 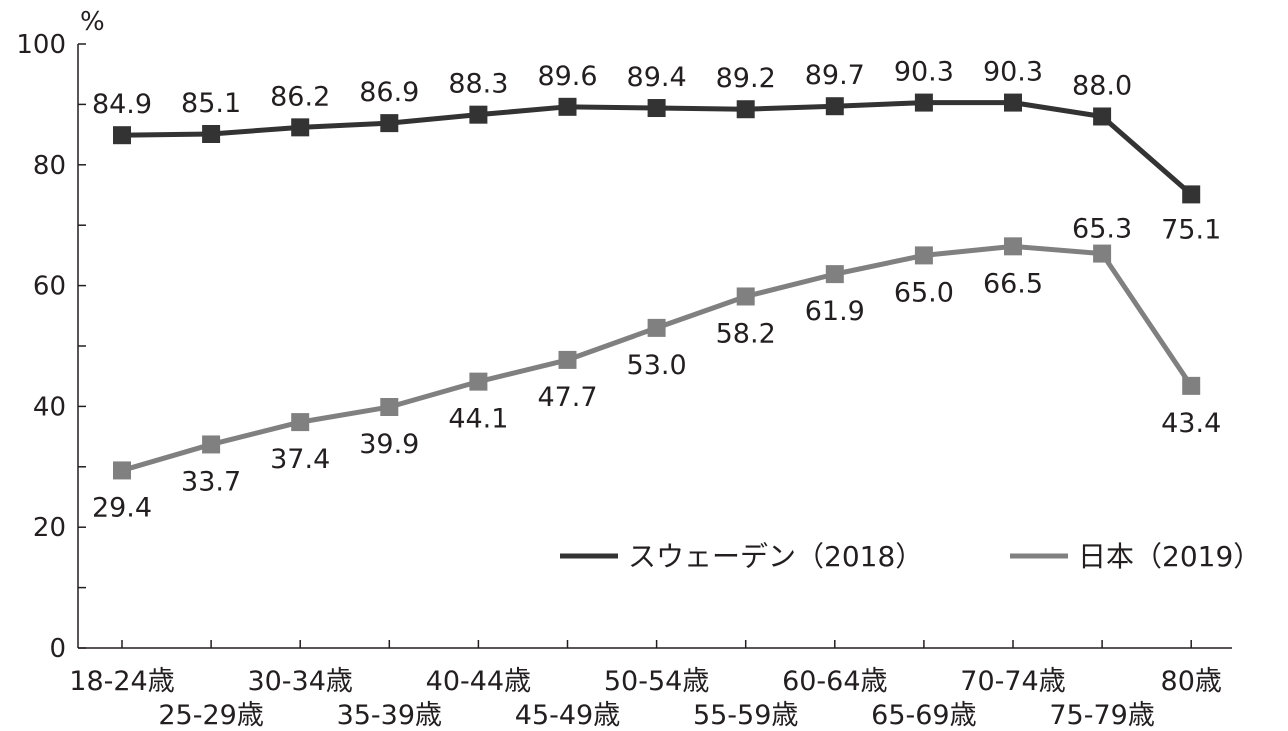 I want to click on data-label: 86.9, so click(x=389, y=92).